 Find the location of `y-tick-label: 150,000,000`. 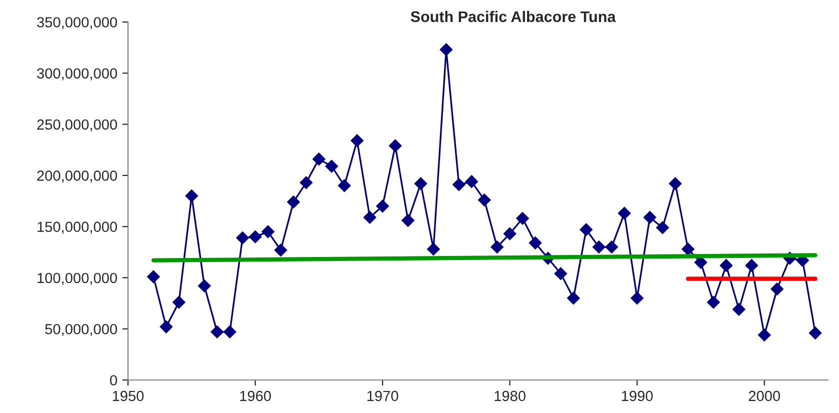

y-tick-label: 150,000,000 is located at coordinates (78, 228).